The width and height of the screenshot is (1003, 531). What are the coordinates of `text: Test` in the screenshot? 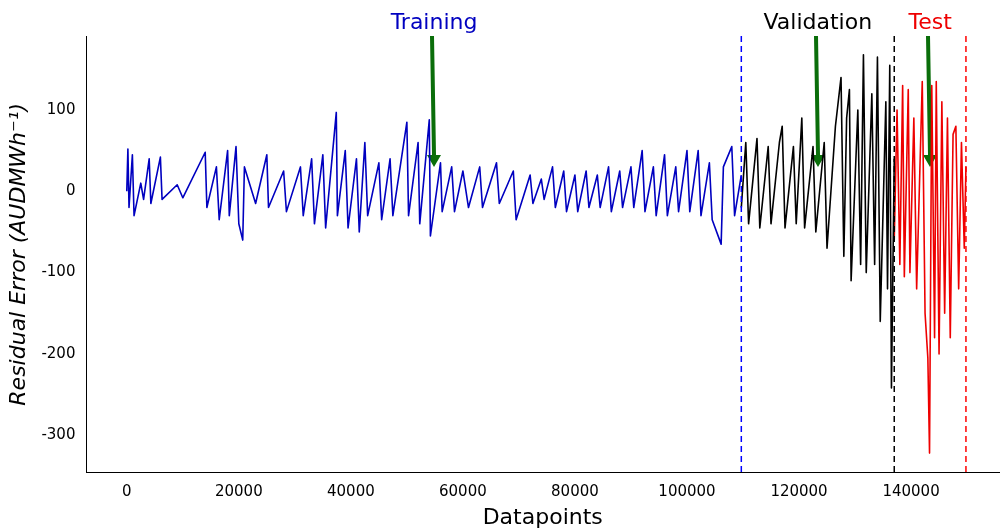 It's located at (930, 21).